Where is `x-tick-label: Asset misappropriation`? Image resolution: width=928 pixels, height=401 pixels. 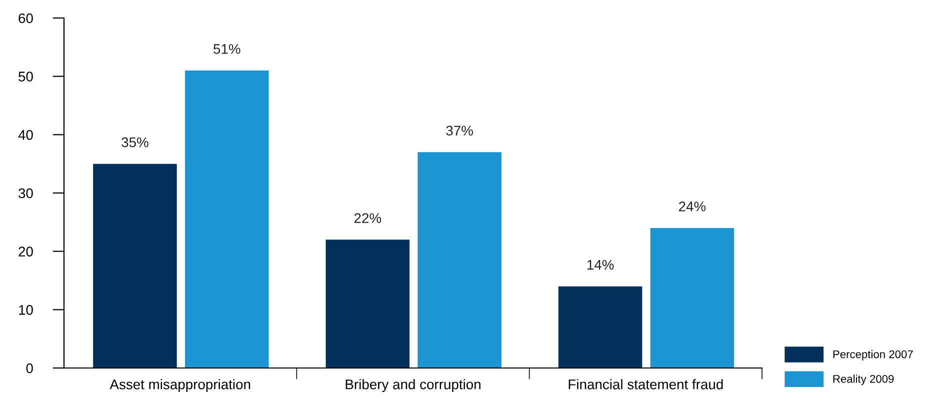 x-tick-label: Asset misappropriation is located at coordinates (180, 385).